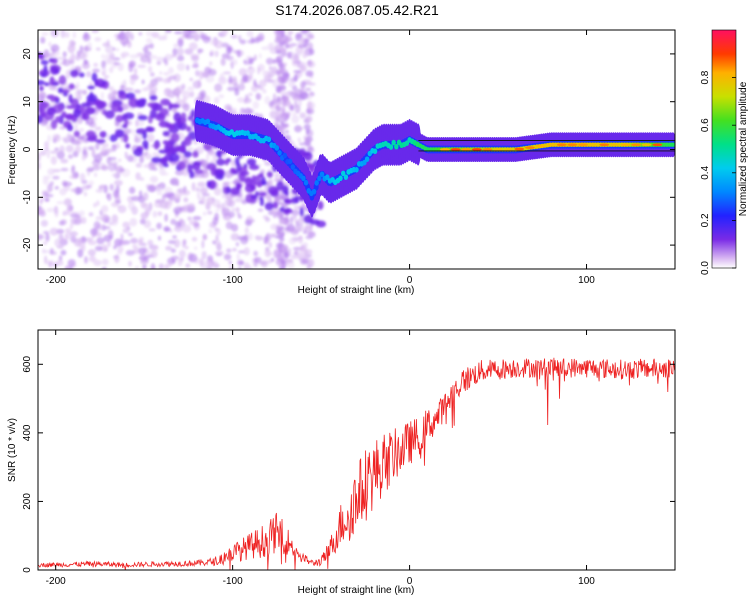 This screenshot has width=750, height=600. Describe the element at coordinates (27, 149) in the screenshot. I see `y-tick-label: 0` at that location.